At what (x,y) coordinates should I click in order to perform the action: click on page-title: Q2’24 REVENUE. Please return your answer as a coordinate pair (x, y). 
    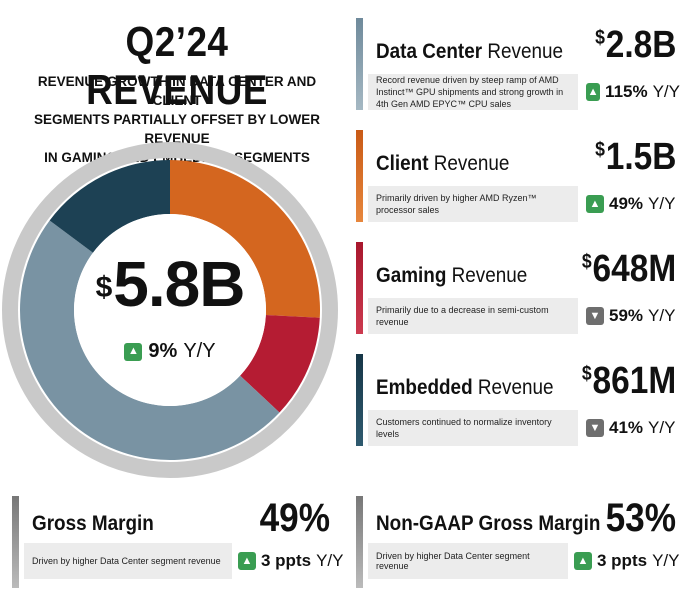
    Looking at the image, I should click on (177, 65).